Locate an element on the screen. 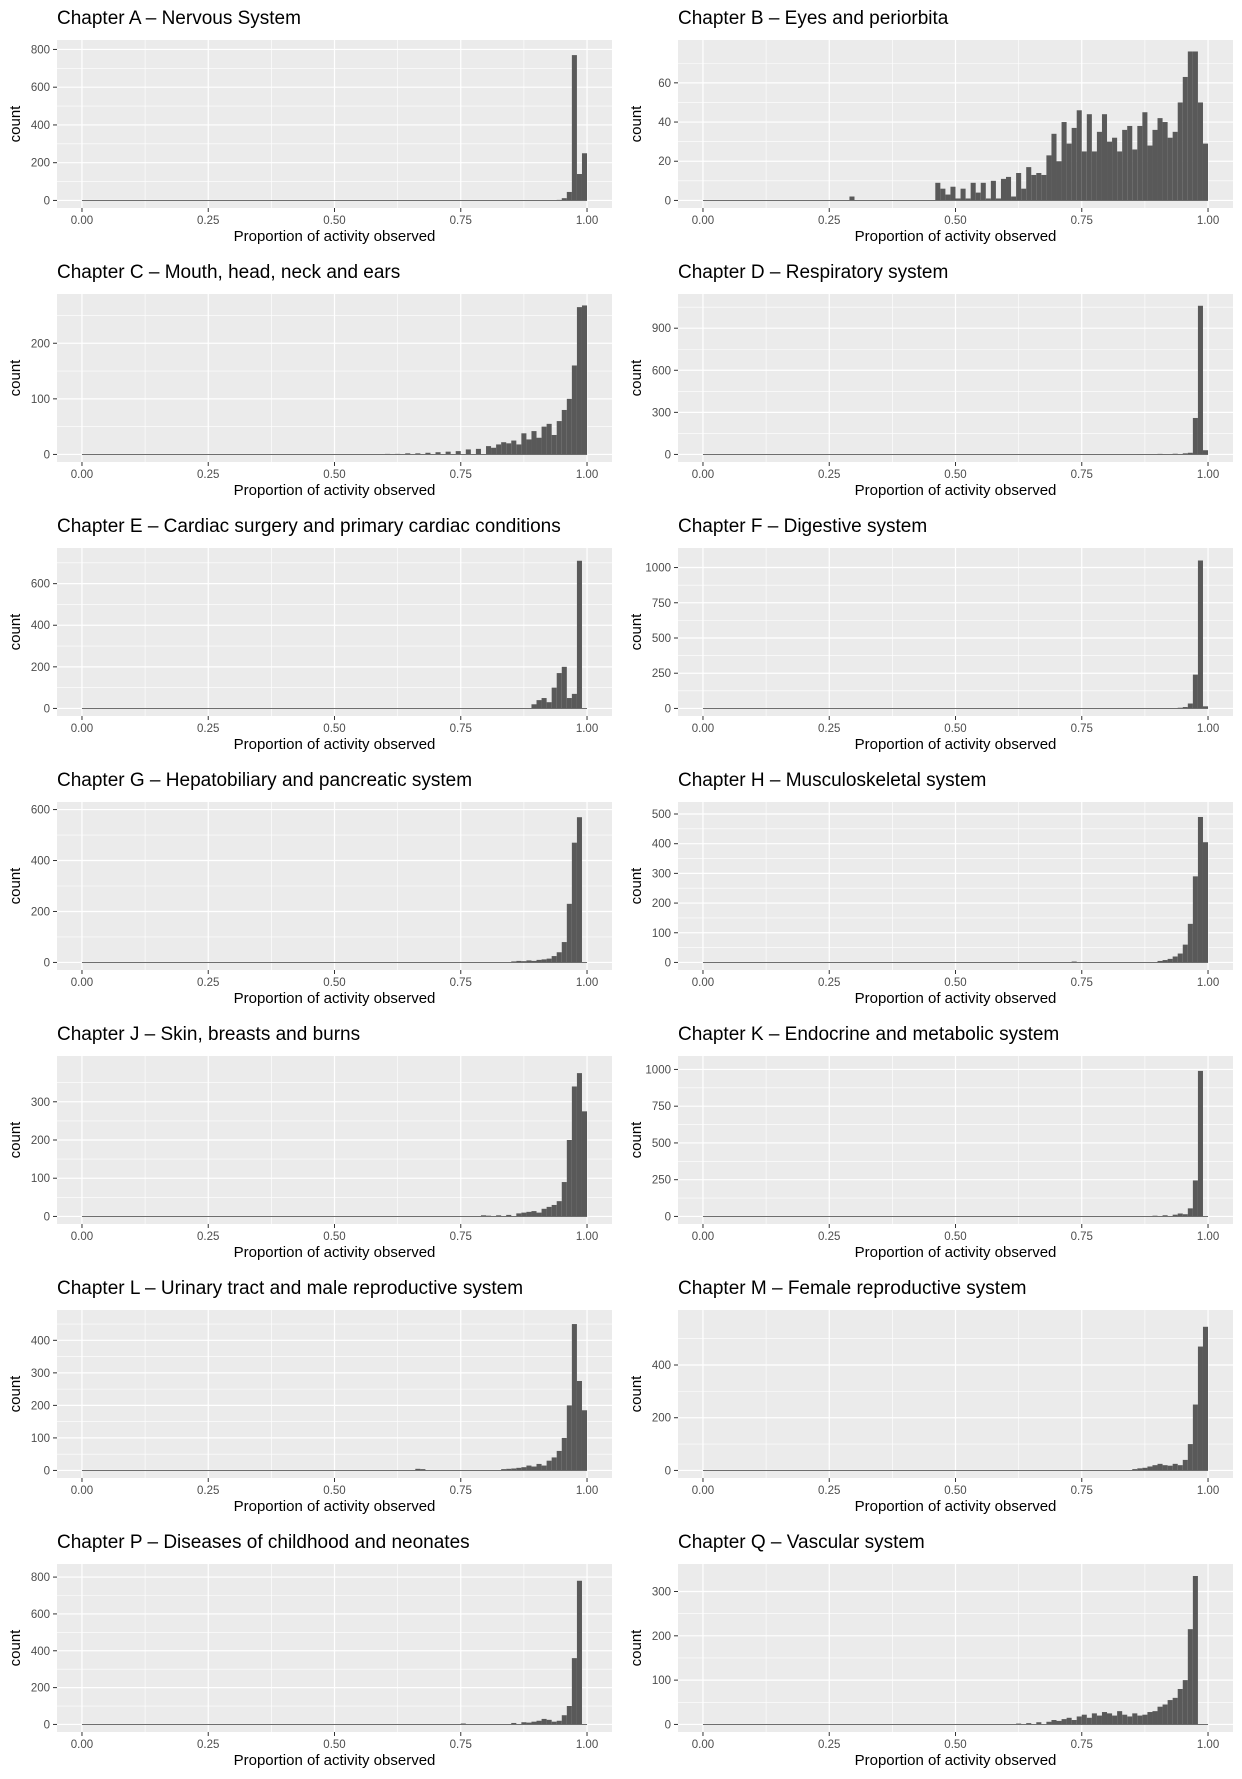 This screenshot has height=1779, width=1242. y-tick-label: 100 is located at coordinates (661, 934).